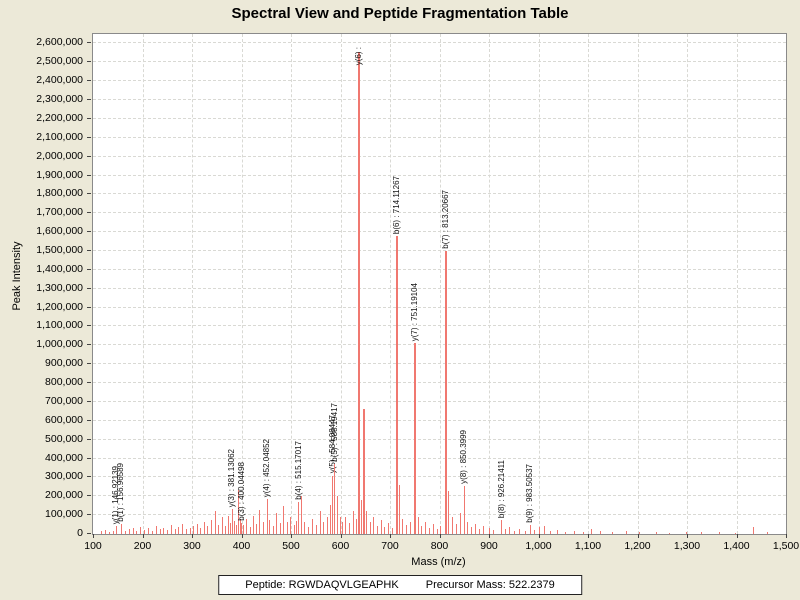  Describe the element at coordinates (538, 546) in the screenshot. I see `x-tick-label: 1,000` at that location.